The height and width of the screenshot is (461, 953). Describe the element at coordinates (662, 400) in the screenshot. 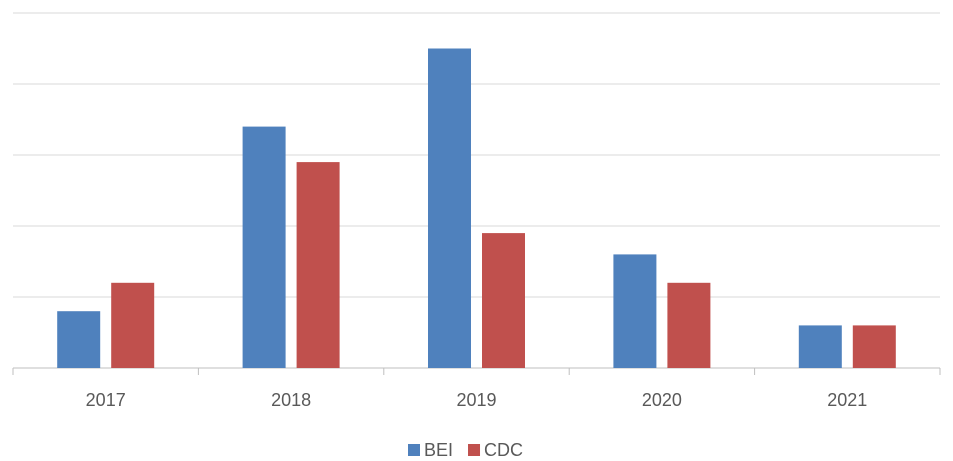

I see `x-tick-label: 2020` at that location.